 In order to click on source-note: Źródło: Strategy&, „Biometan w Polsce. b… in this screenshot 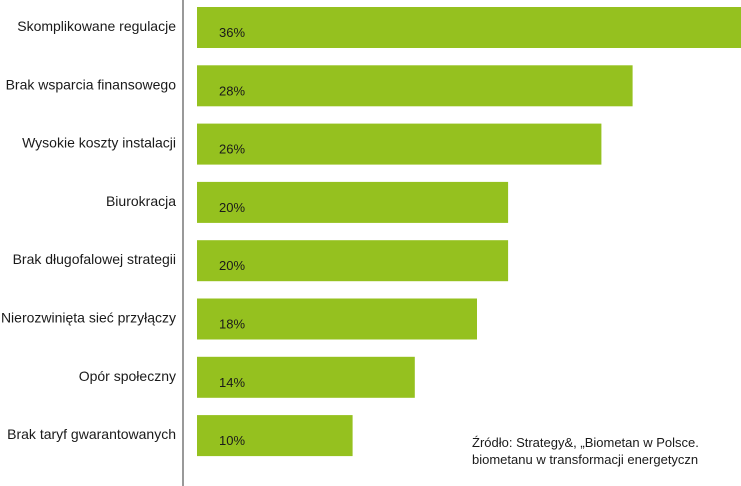, I will do `click(585, 451)`.